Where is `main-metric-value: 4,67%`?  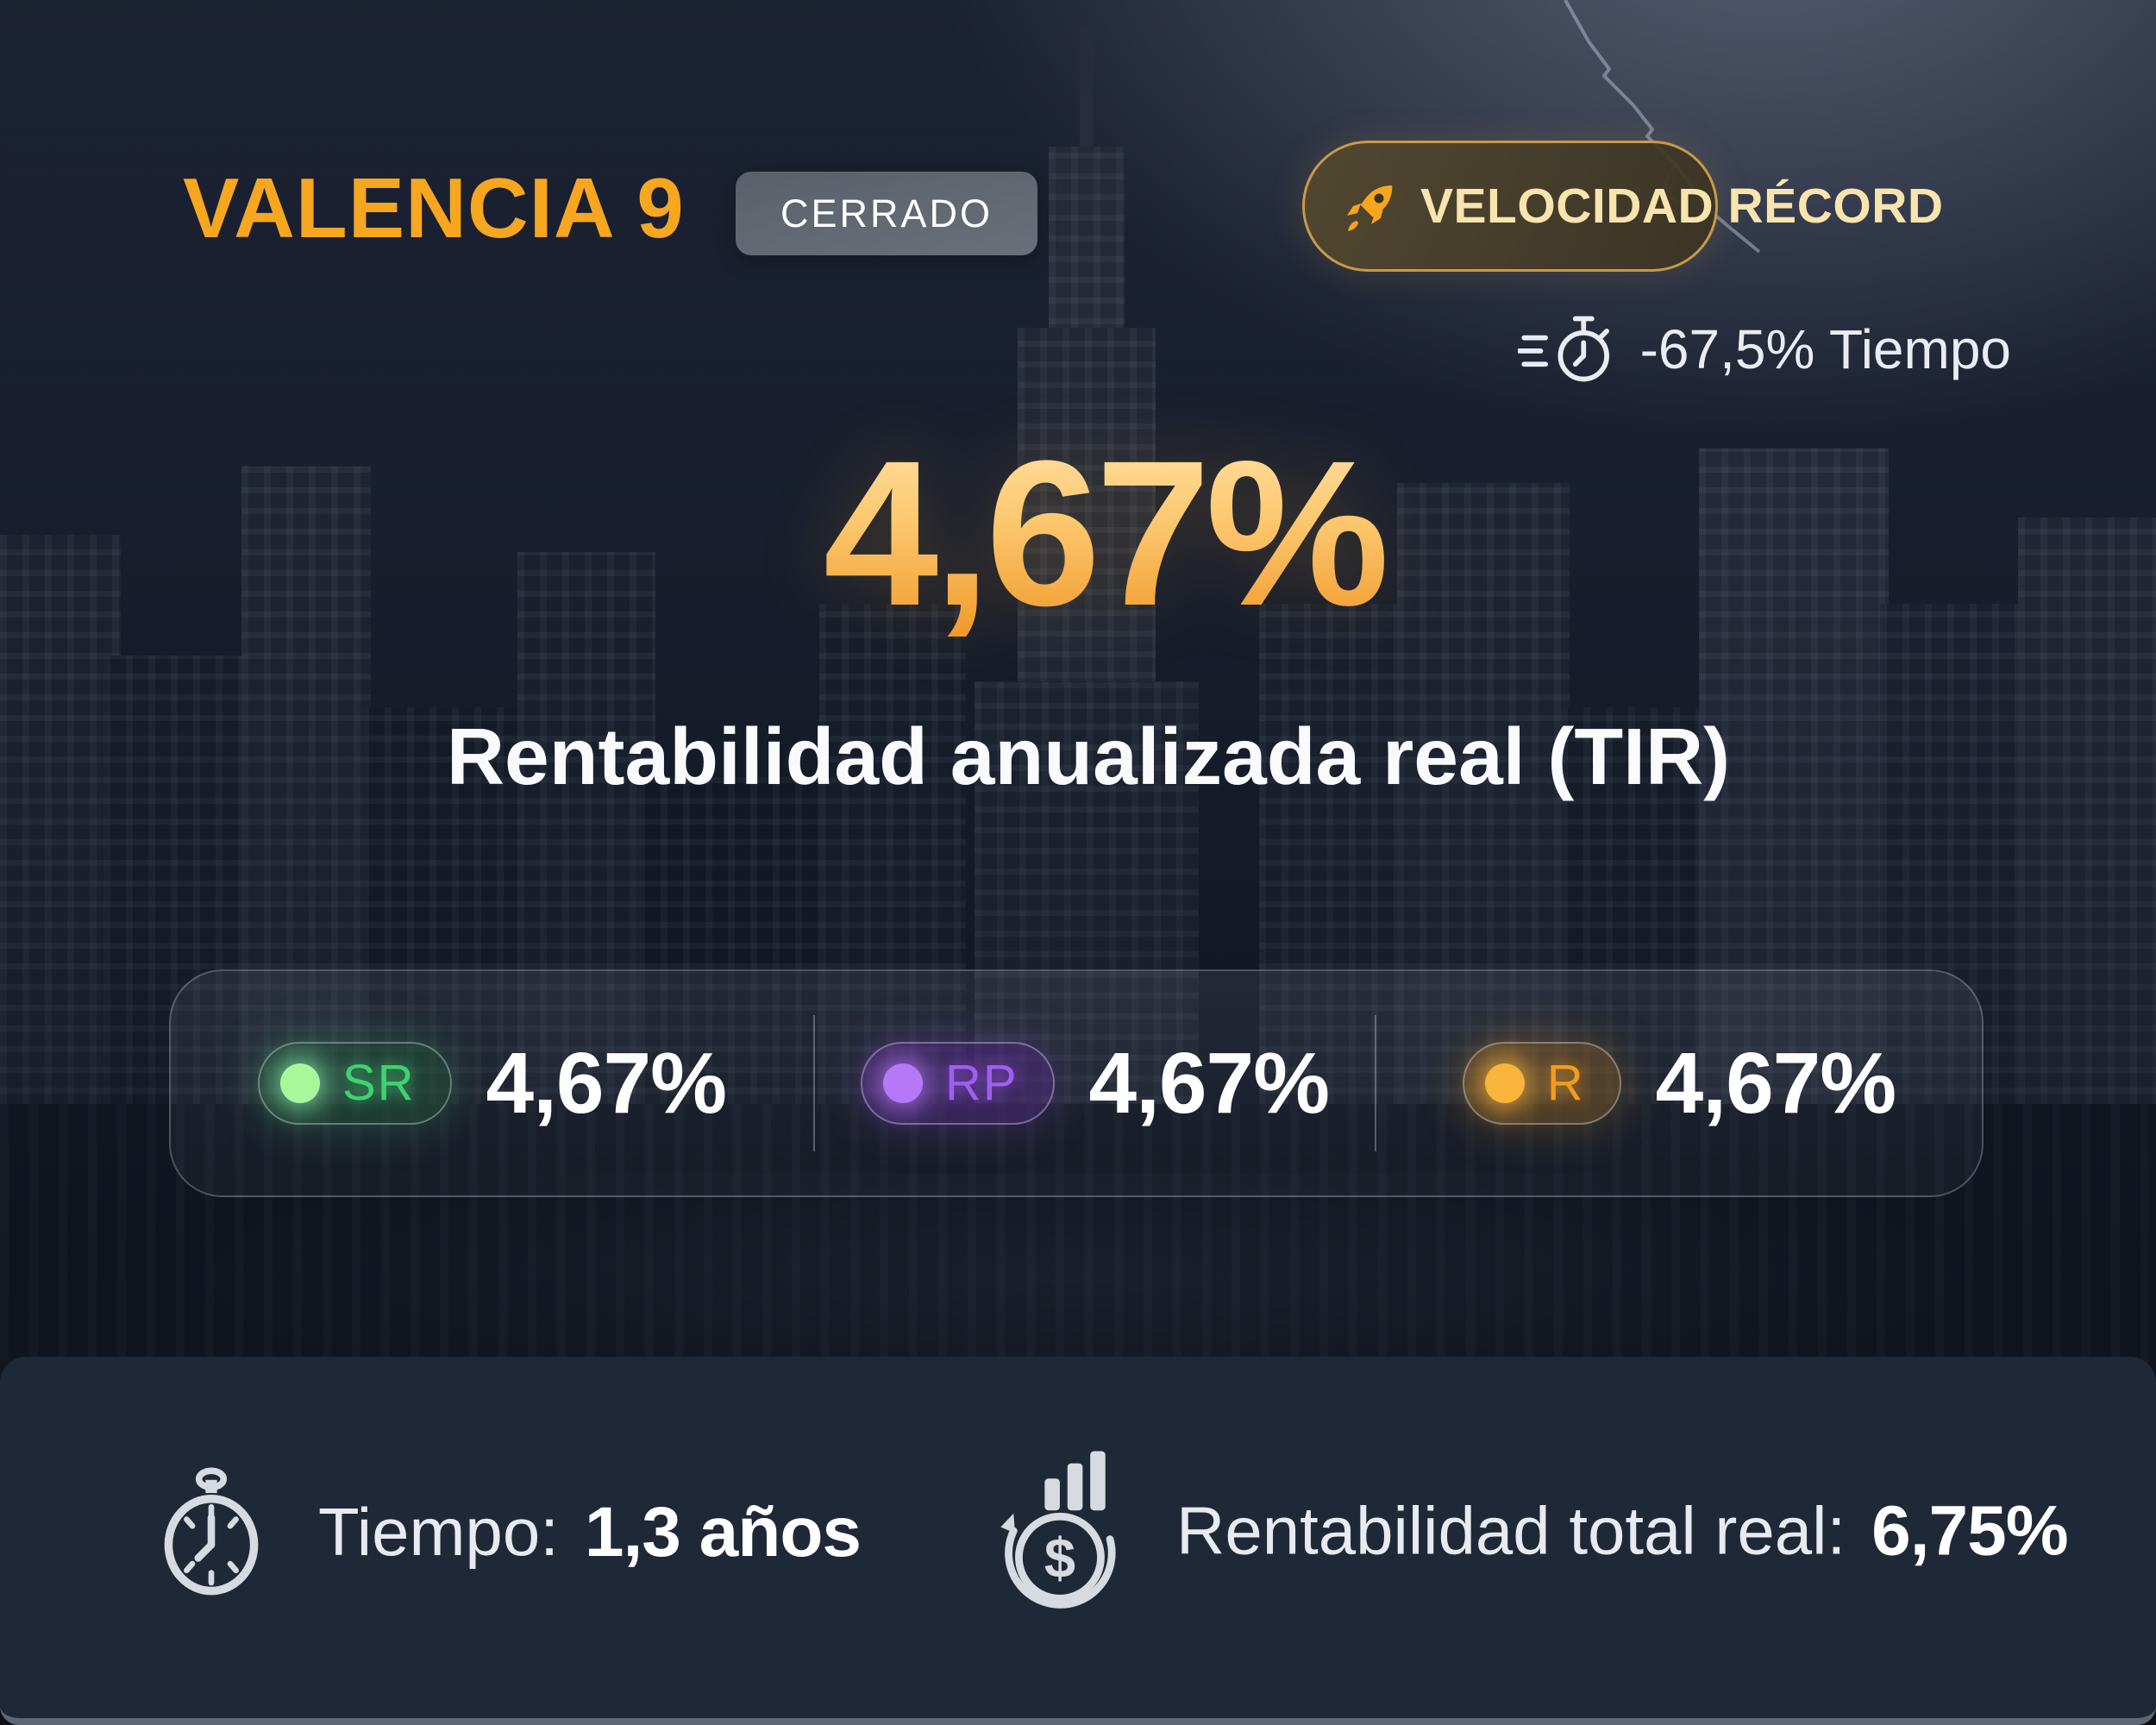 main-metric-value: 4,67% is located at coordinates (1091, 533).